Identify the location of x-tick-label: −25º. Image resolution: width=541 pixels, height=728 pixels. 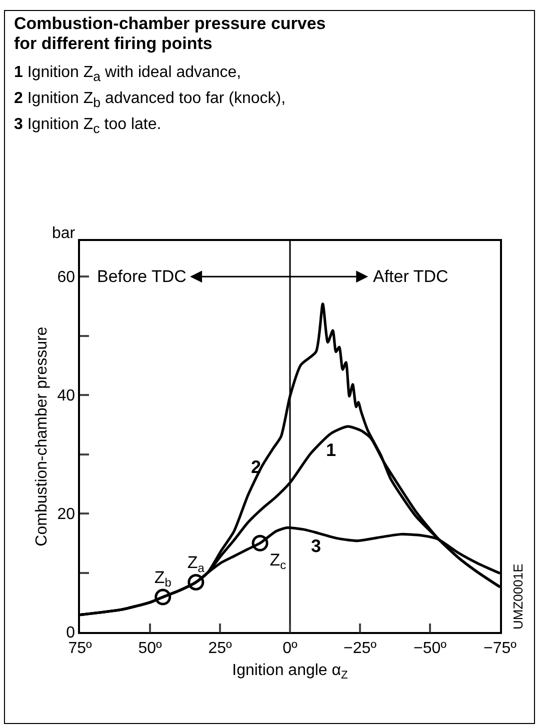
(360, 648).